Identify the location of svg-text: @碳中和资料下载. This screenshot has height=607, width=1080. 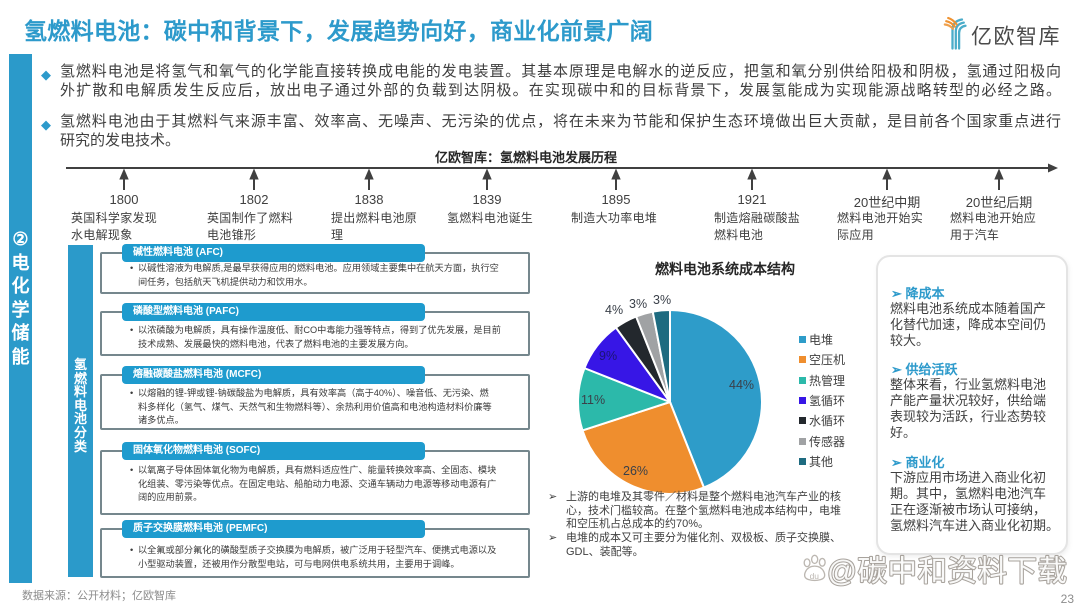
(947, 571).